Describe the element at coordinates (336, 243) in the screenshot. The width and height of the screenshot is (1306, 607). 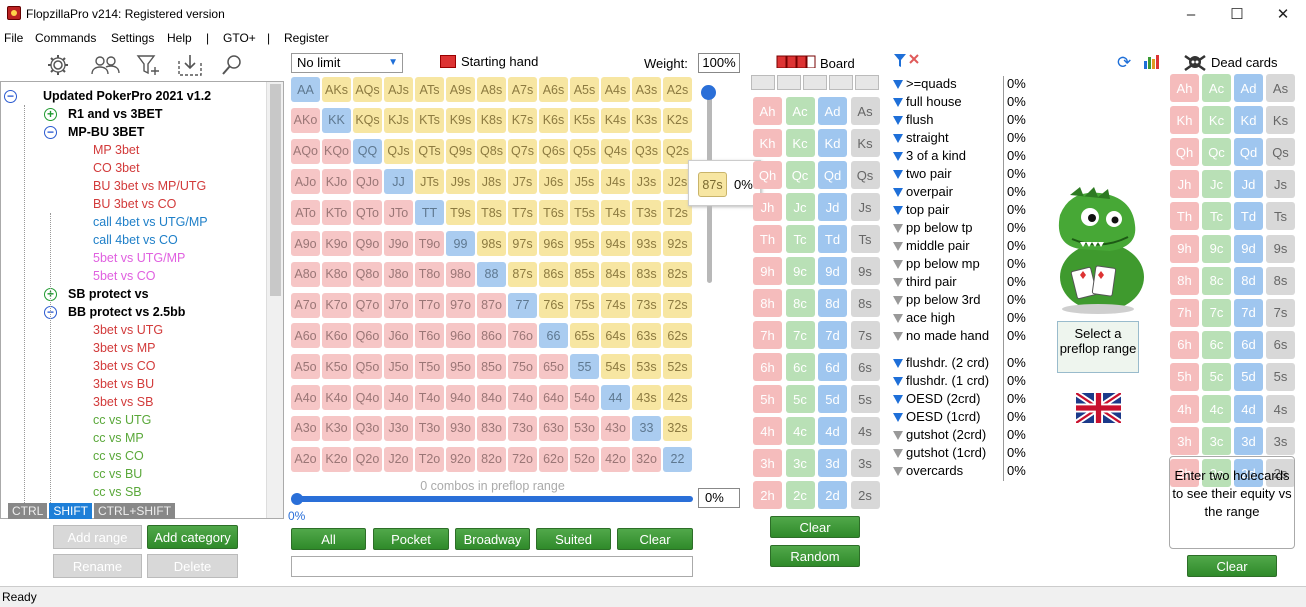
I see `hand-cell: K9o` at that location.